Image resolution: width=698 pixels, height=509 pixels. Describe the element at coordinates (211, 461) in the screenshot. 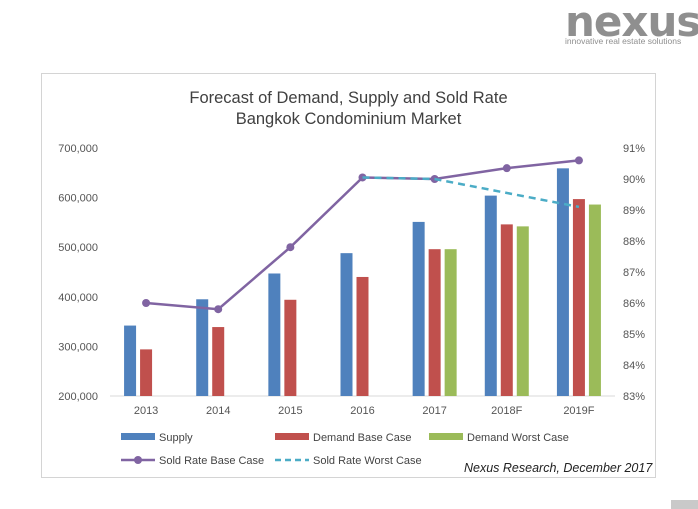

I see `legend-label: Sold Rate Base Case` at that location.